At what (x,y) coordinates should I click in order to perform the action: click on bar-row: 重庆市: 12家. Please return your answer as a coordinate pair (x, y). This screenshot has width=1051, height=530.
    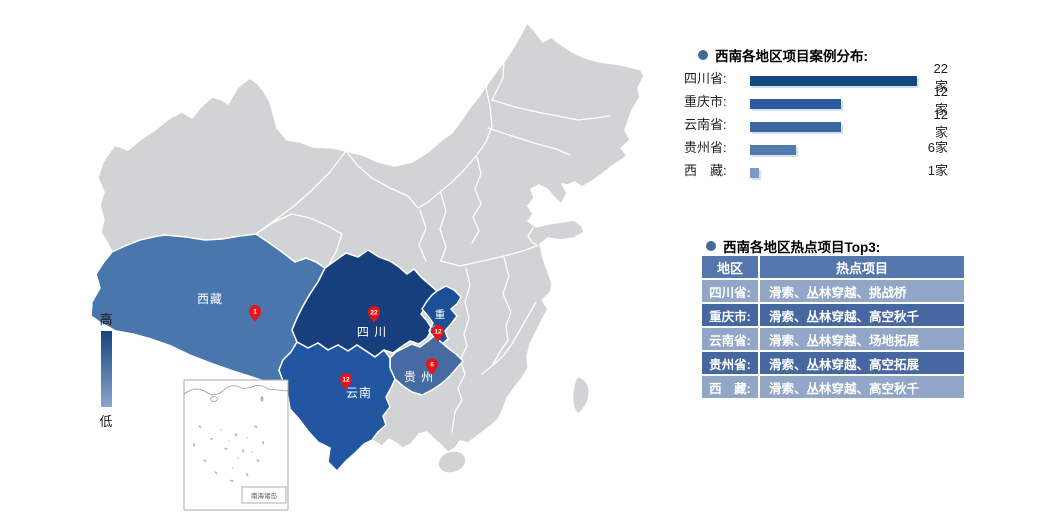
    Looking at the image, I should click on (816, 100).